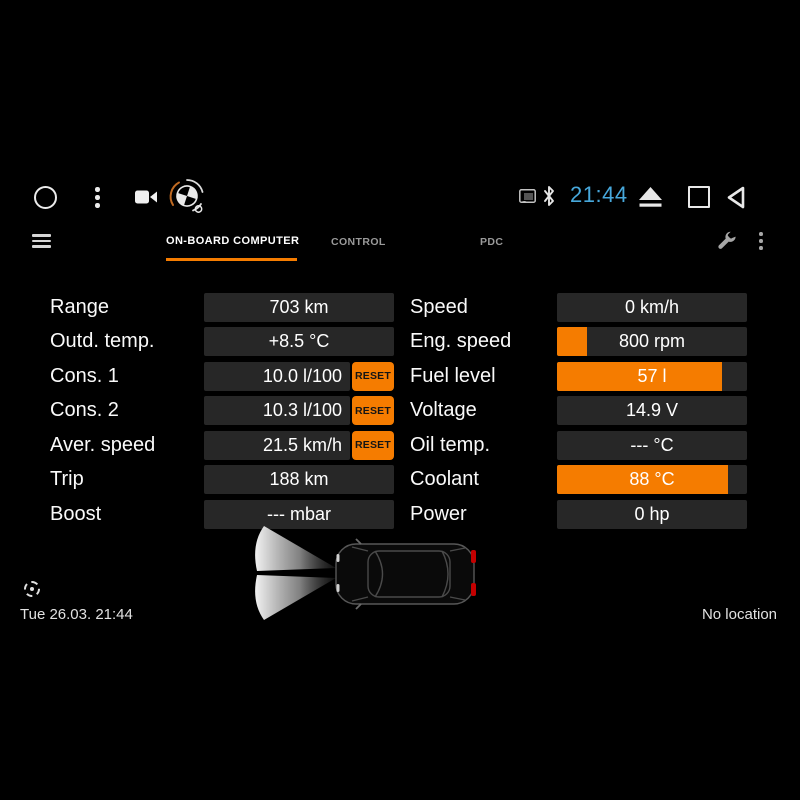 The image size is (800, 800). I want to click on taillight-upper, so click(473, 556).